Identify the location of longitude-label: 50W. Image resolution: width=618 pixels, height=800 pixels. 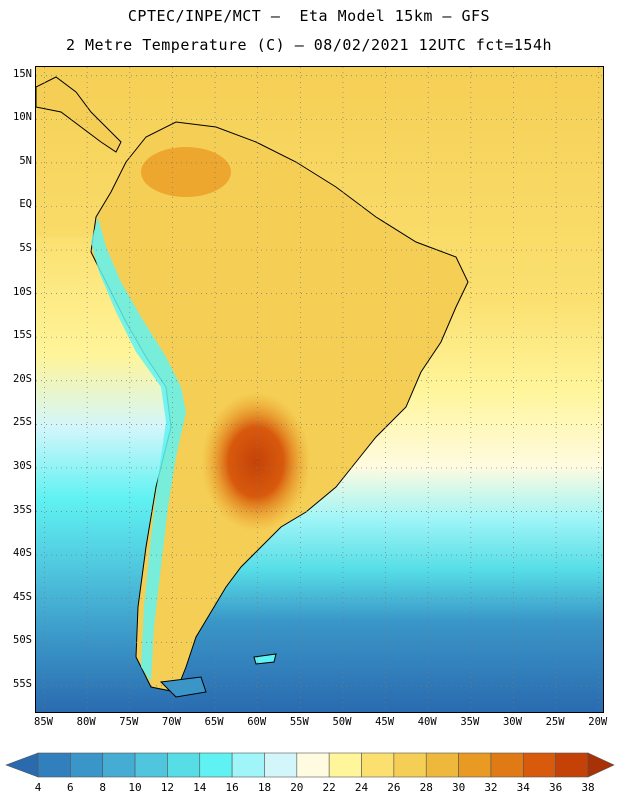
(342, 722).